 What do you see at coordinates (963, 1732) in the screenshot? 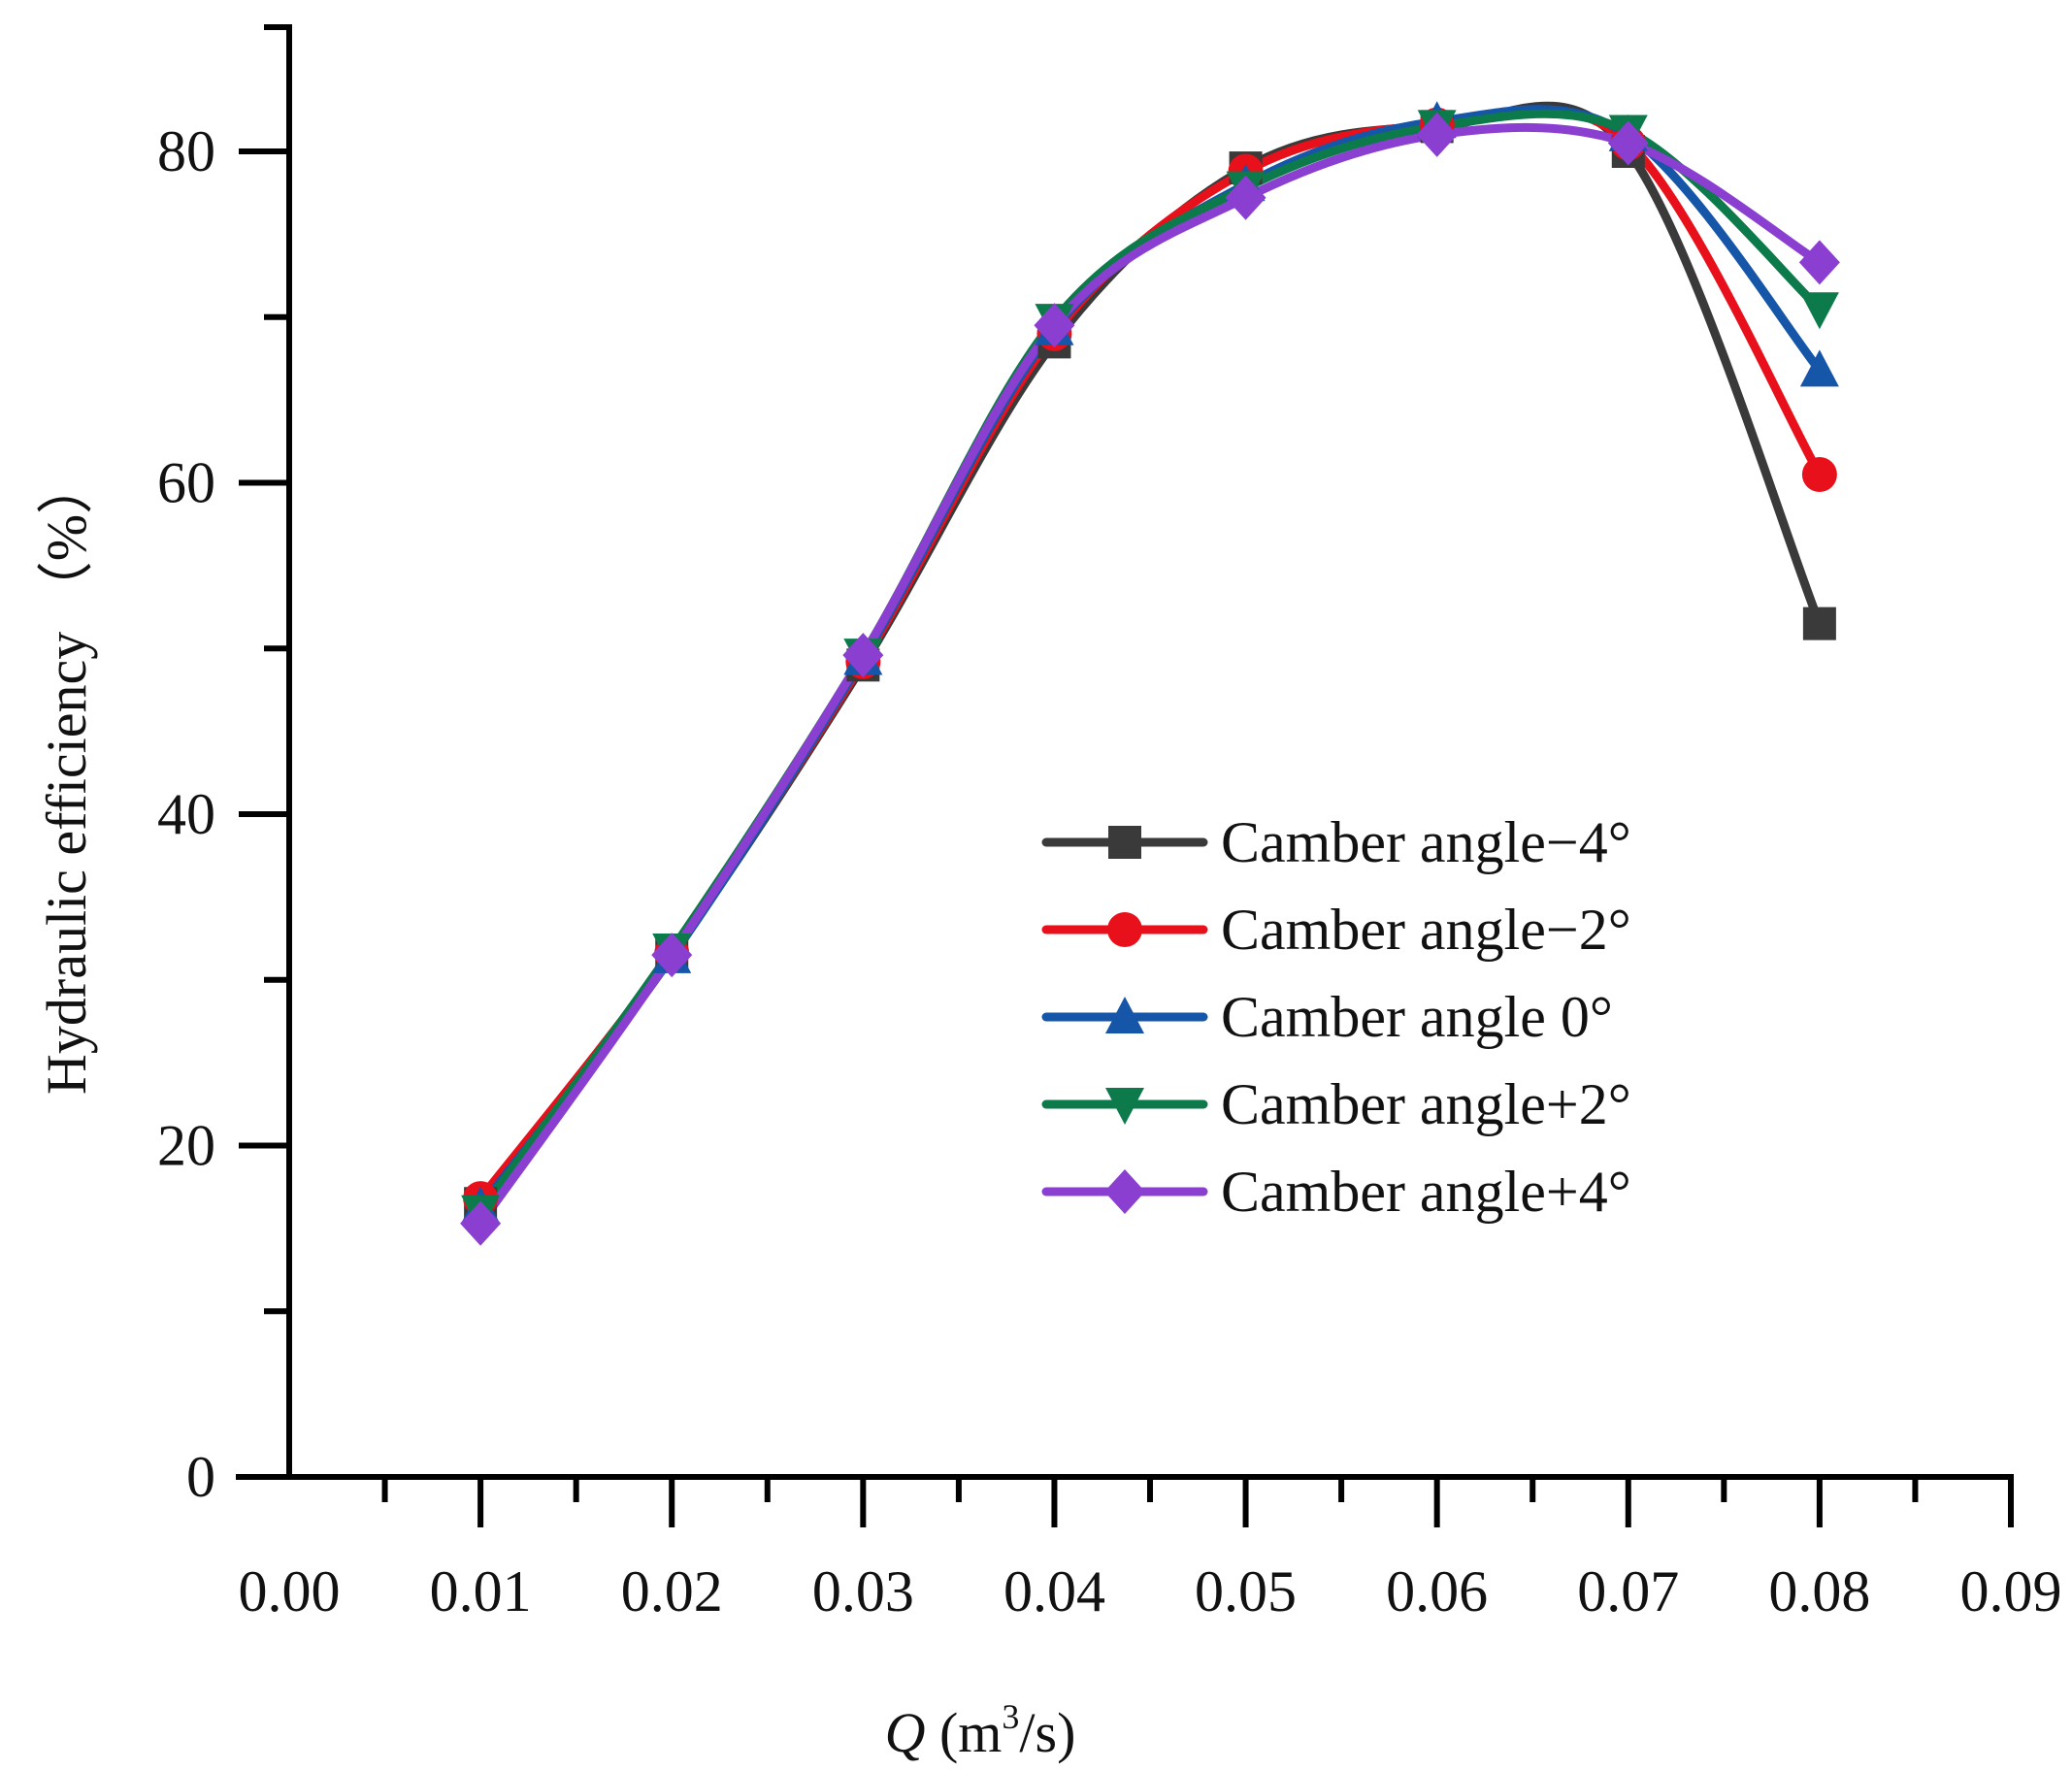
I see `x-axis-unit-pre: (m` at bounding box center [963, 1732].